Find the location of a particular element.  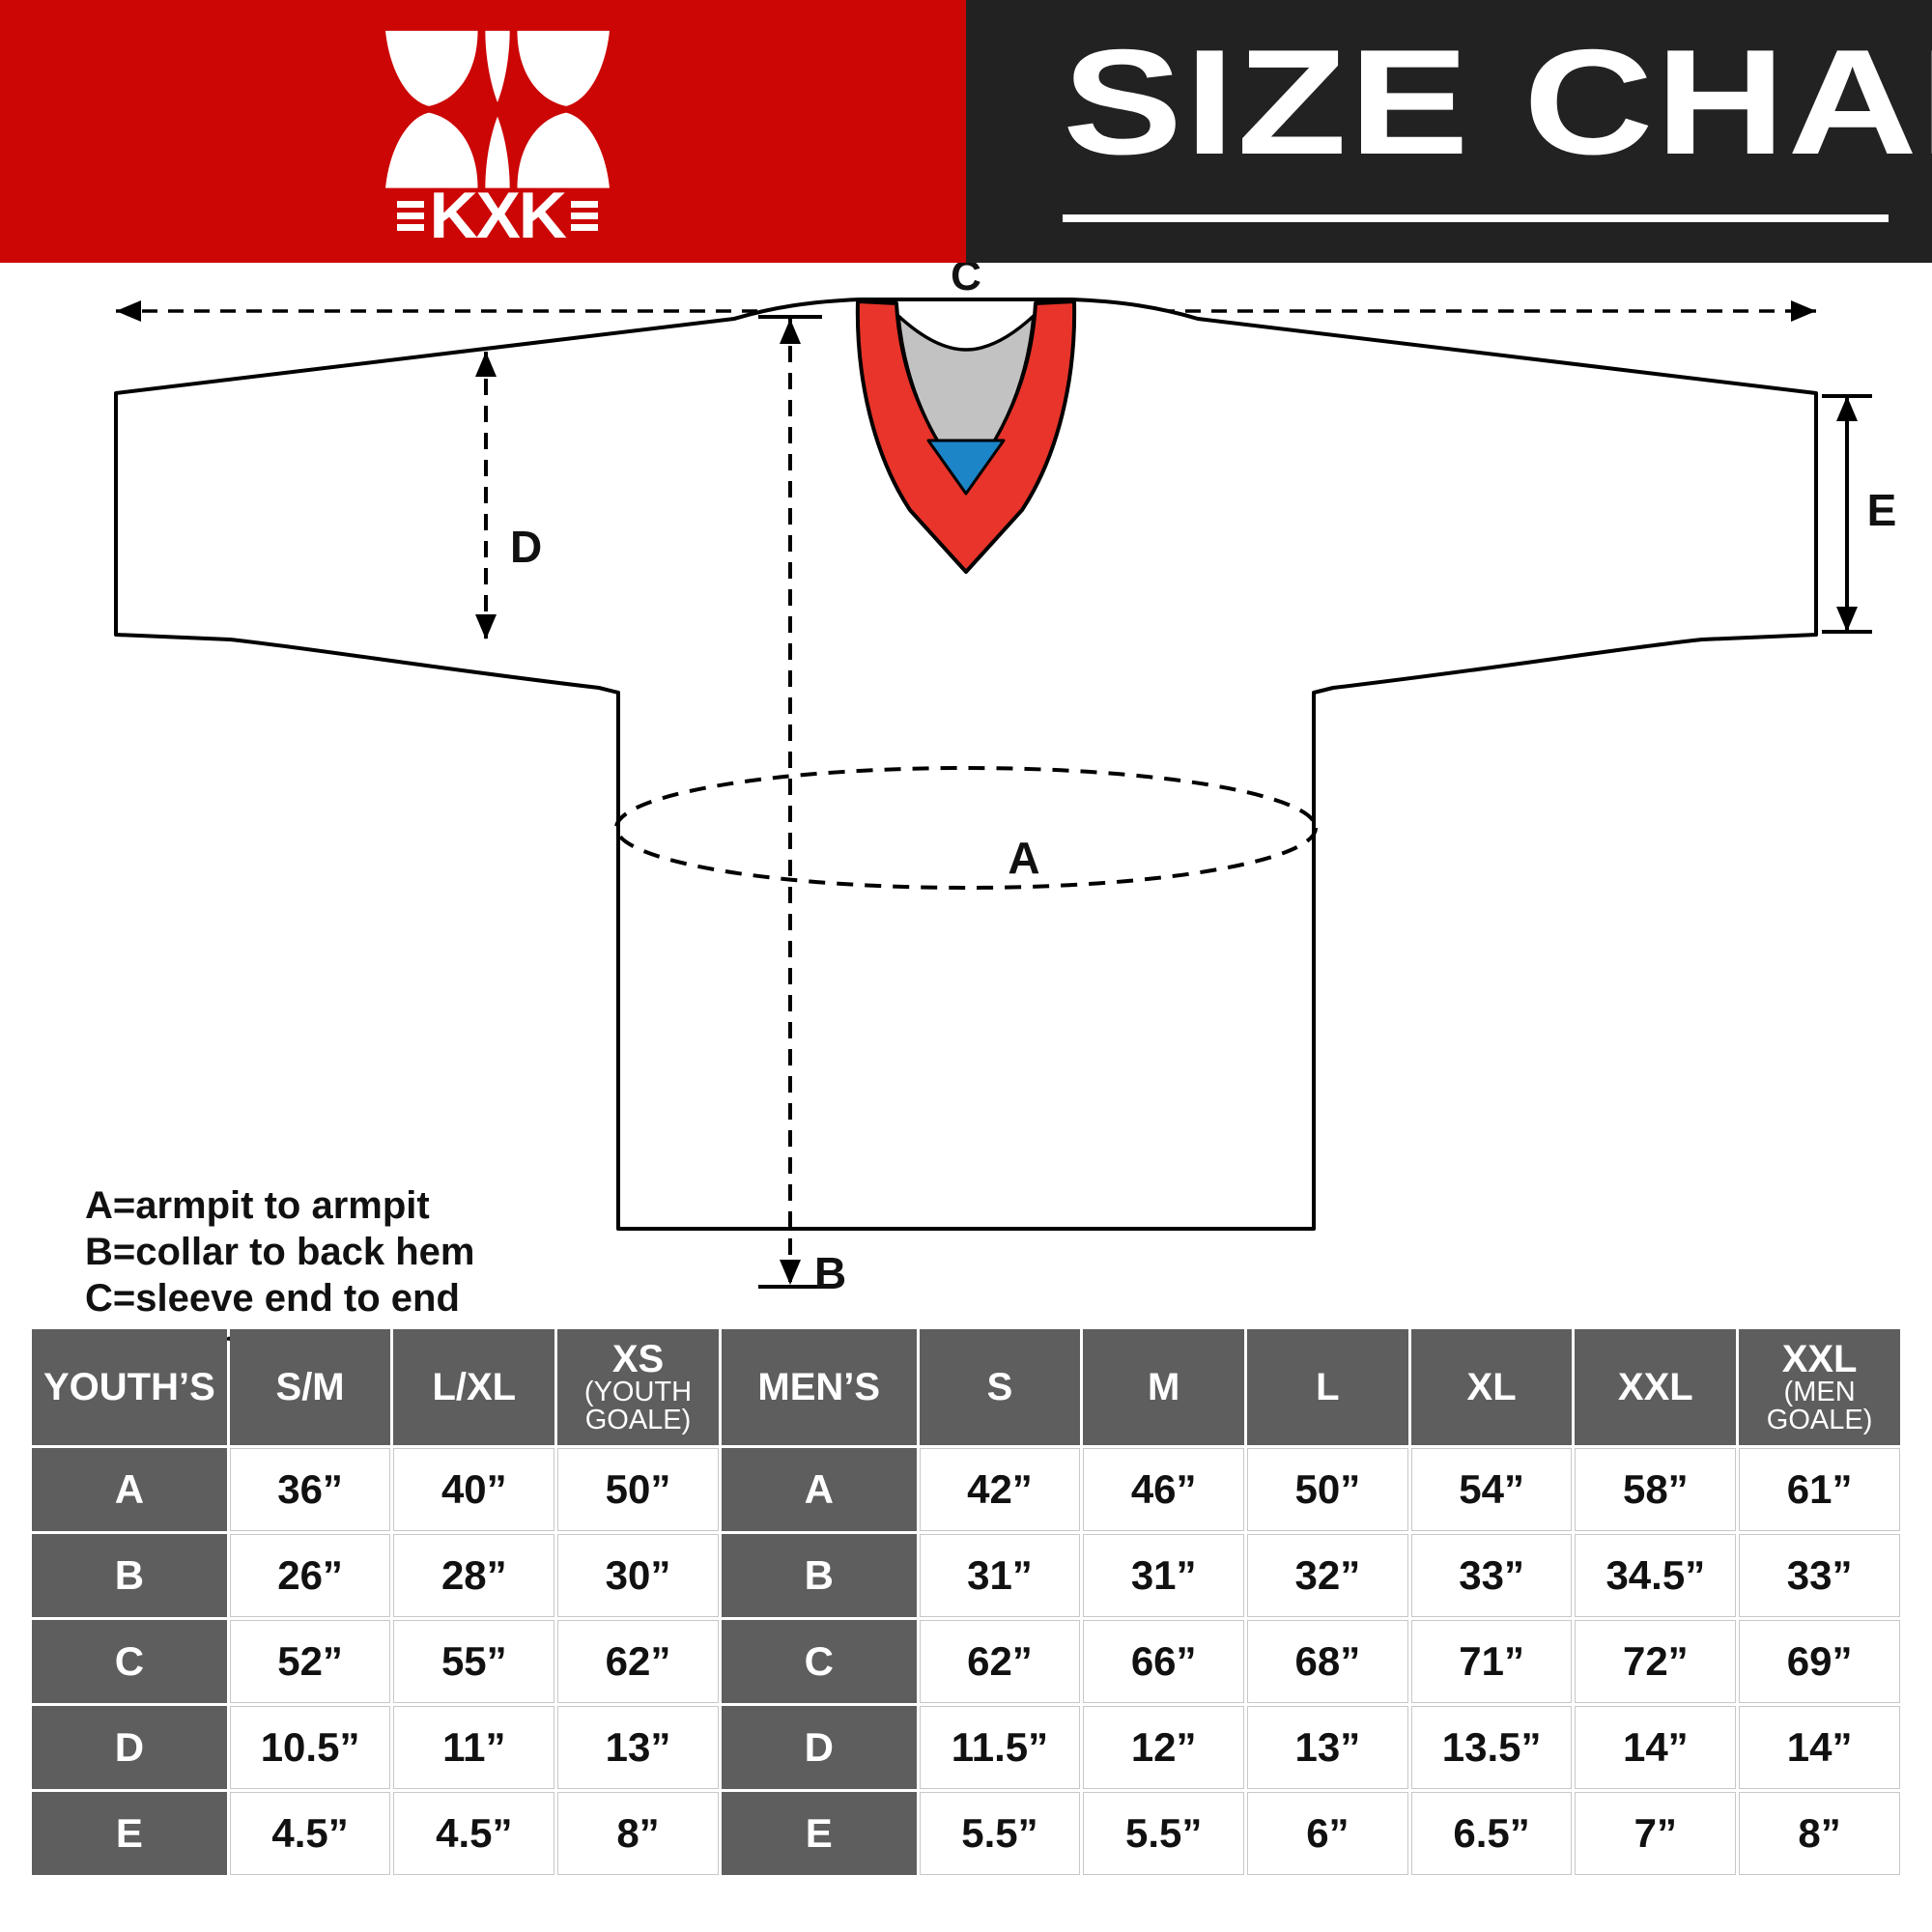

cell-youth-a-xs: 50” is located at coordinates (638, 1489).